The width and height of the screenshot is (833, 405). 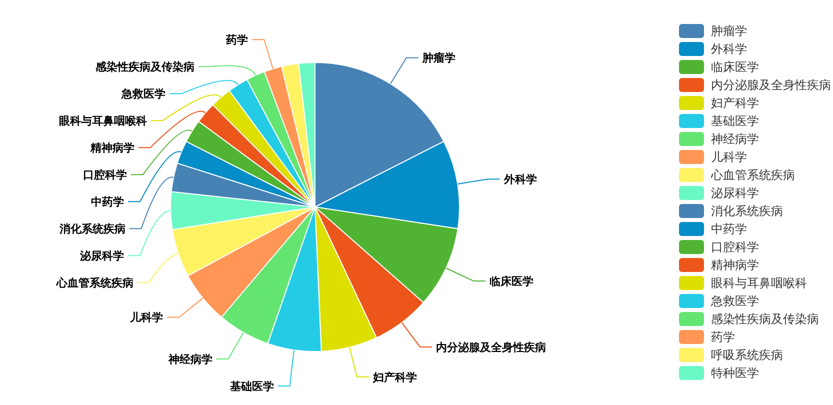 What do you see at coordinates (735, 103) in the screenshot?
I see `legend-label: 妇产科学` at bounding box center [735, 103].